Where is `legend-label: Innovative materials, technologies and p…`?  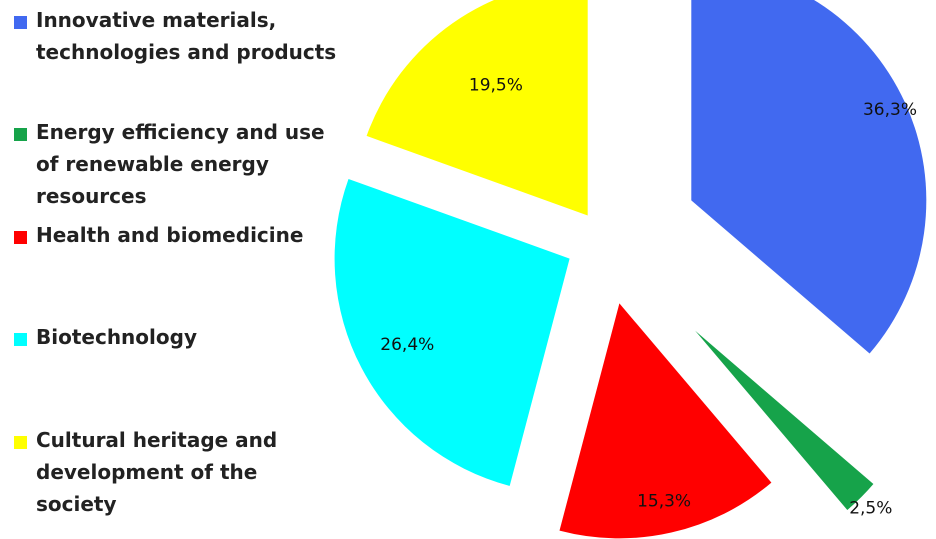
legend-label: Innovative materials, technologies and p… is located at coordinates (186, 36).